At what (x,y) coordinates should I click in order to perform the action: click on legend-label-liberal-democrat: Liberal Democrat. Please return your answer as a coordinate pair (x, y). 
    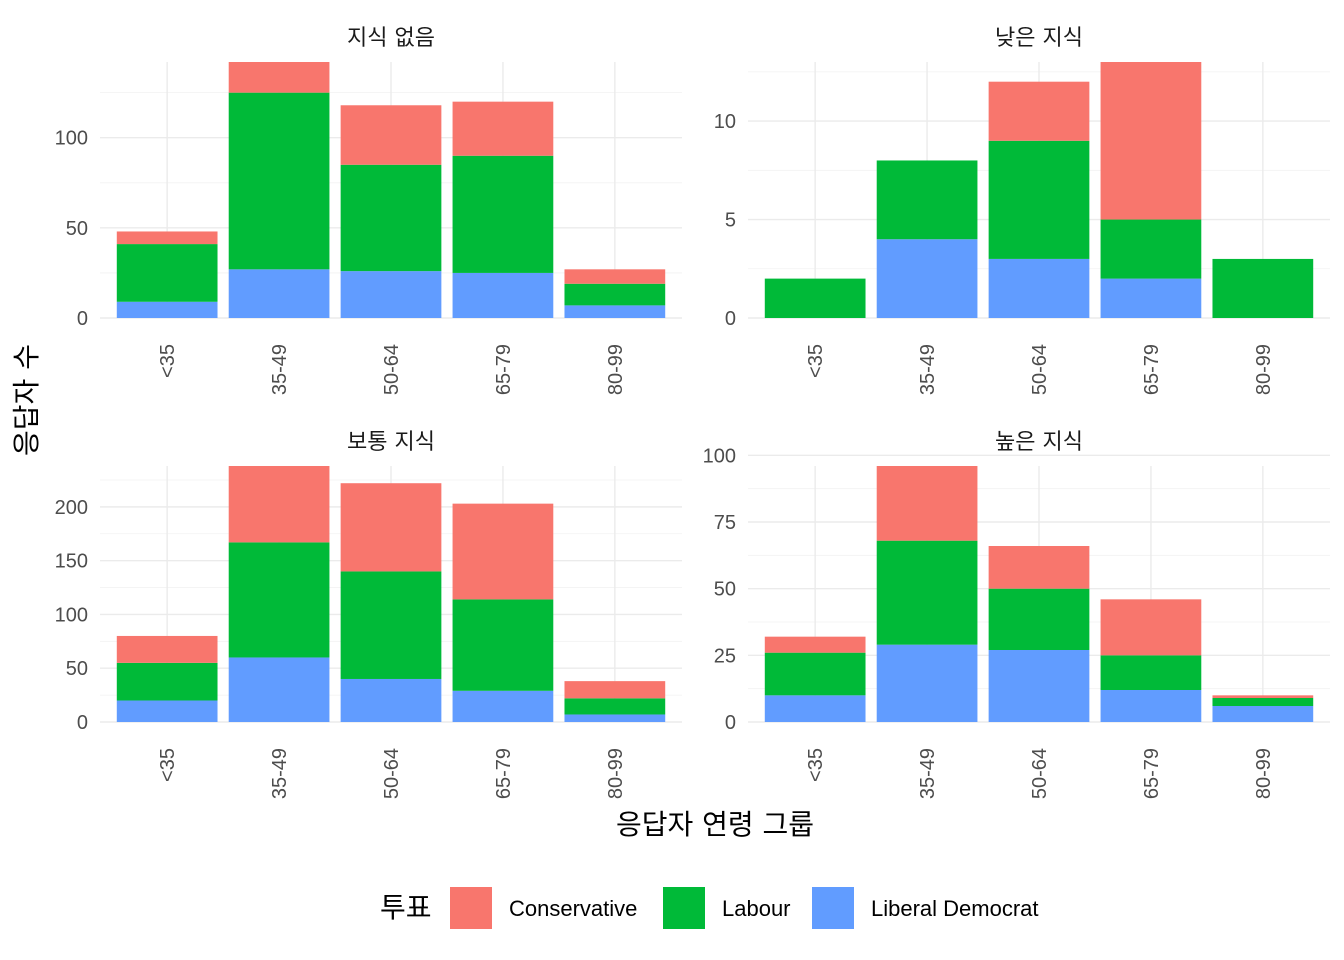
    Looking at the image, I should click on (955, 908).